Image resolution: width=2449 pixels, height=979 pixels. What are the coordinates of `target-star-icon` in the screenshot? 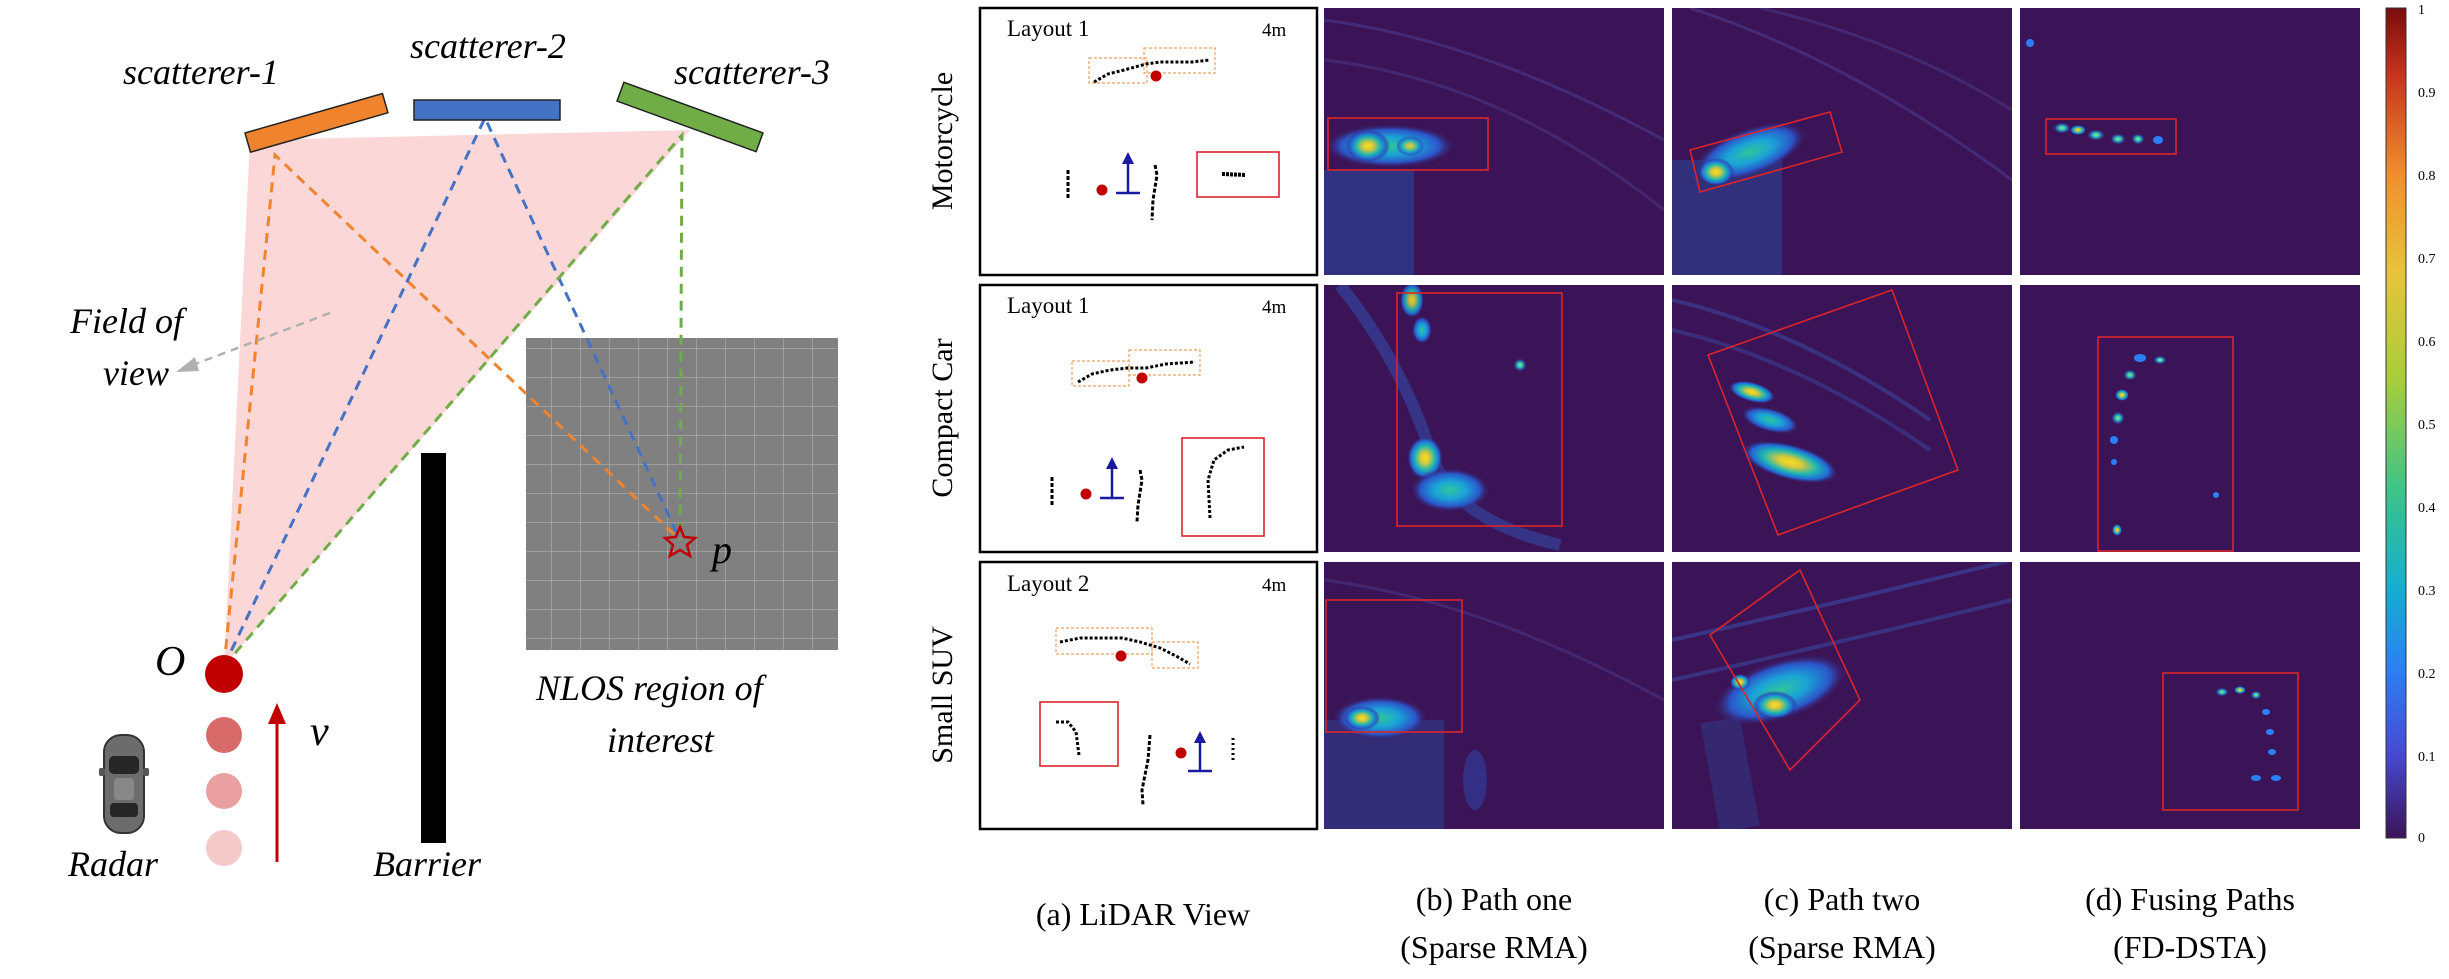 It's located at (680, 541).